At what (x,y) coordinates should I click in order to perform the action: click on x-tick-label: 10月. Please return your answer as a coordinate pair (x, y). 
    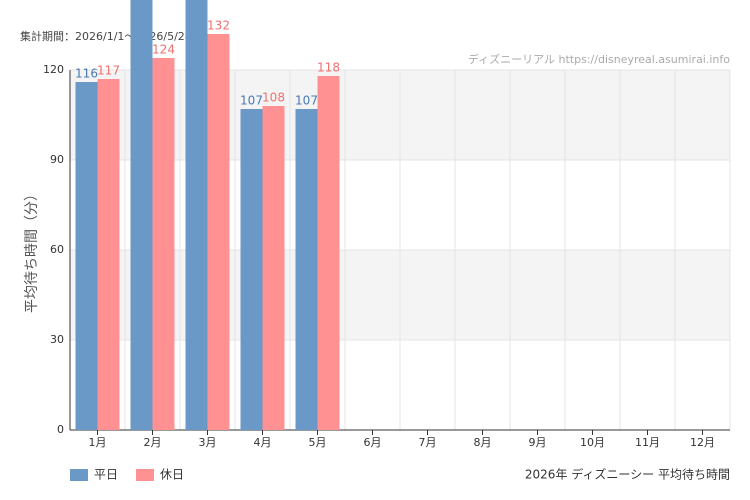
    Looking at the image, I should click on (592, 442).